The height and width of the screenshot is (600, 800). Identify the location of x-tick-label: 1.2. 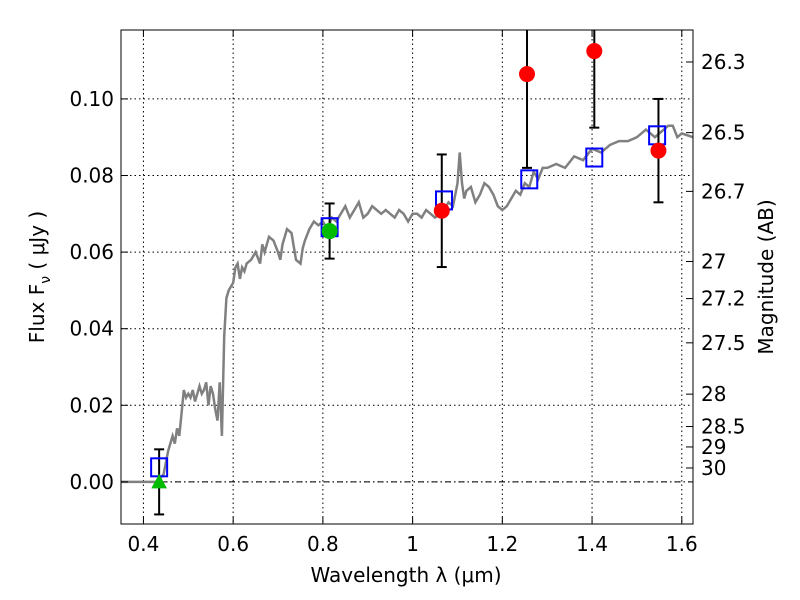
(502, 544).